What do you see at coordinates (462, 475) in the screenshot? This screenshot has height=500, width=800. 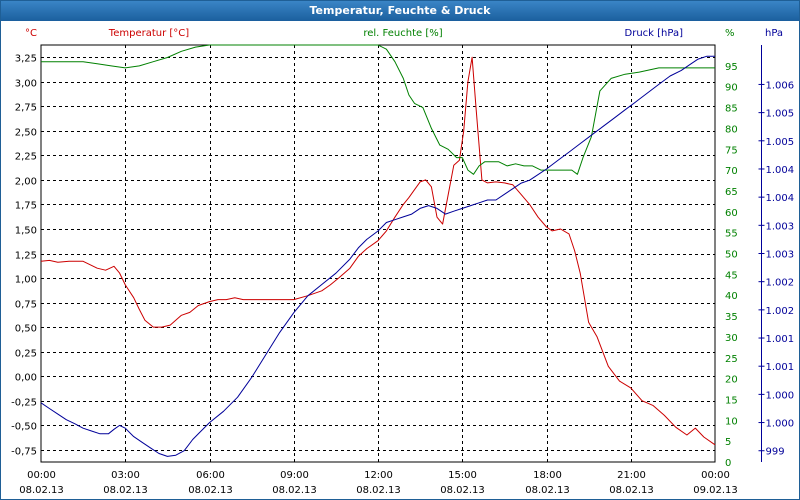 I see `x-tick-time: 15:00` at bounding box center [462, 475].